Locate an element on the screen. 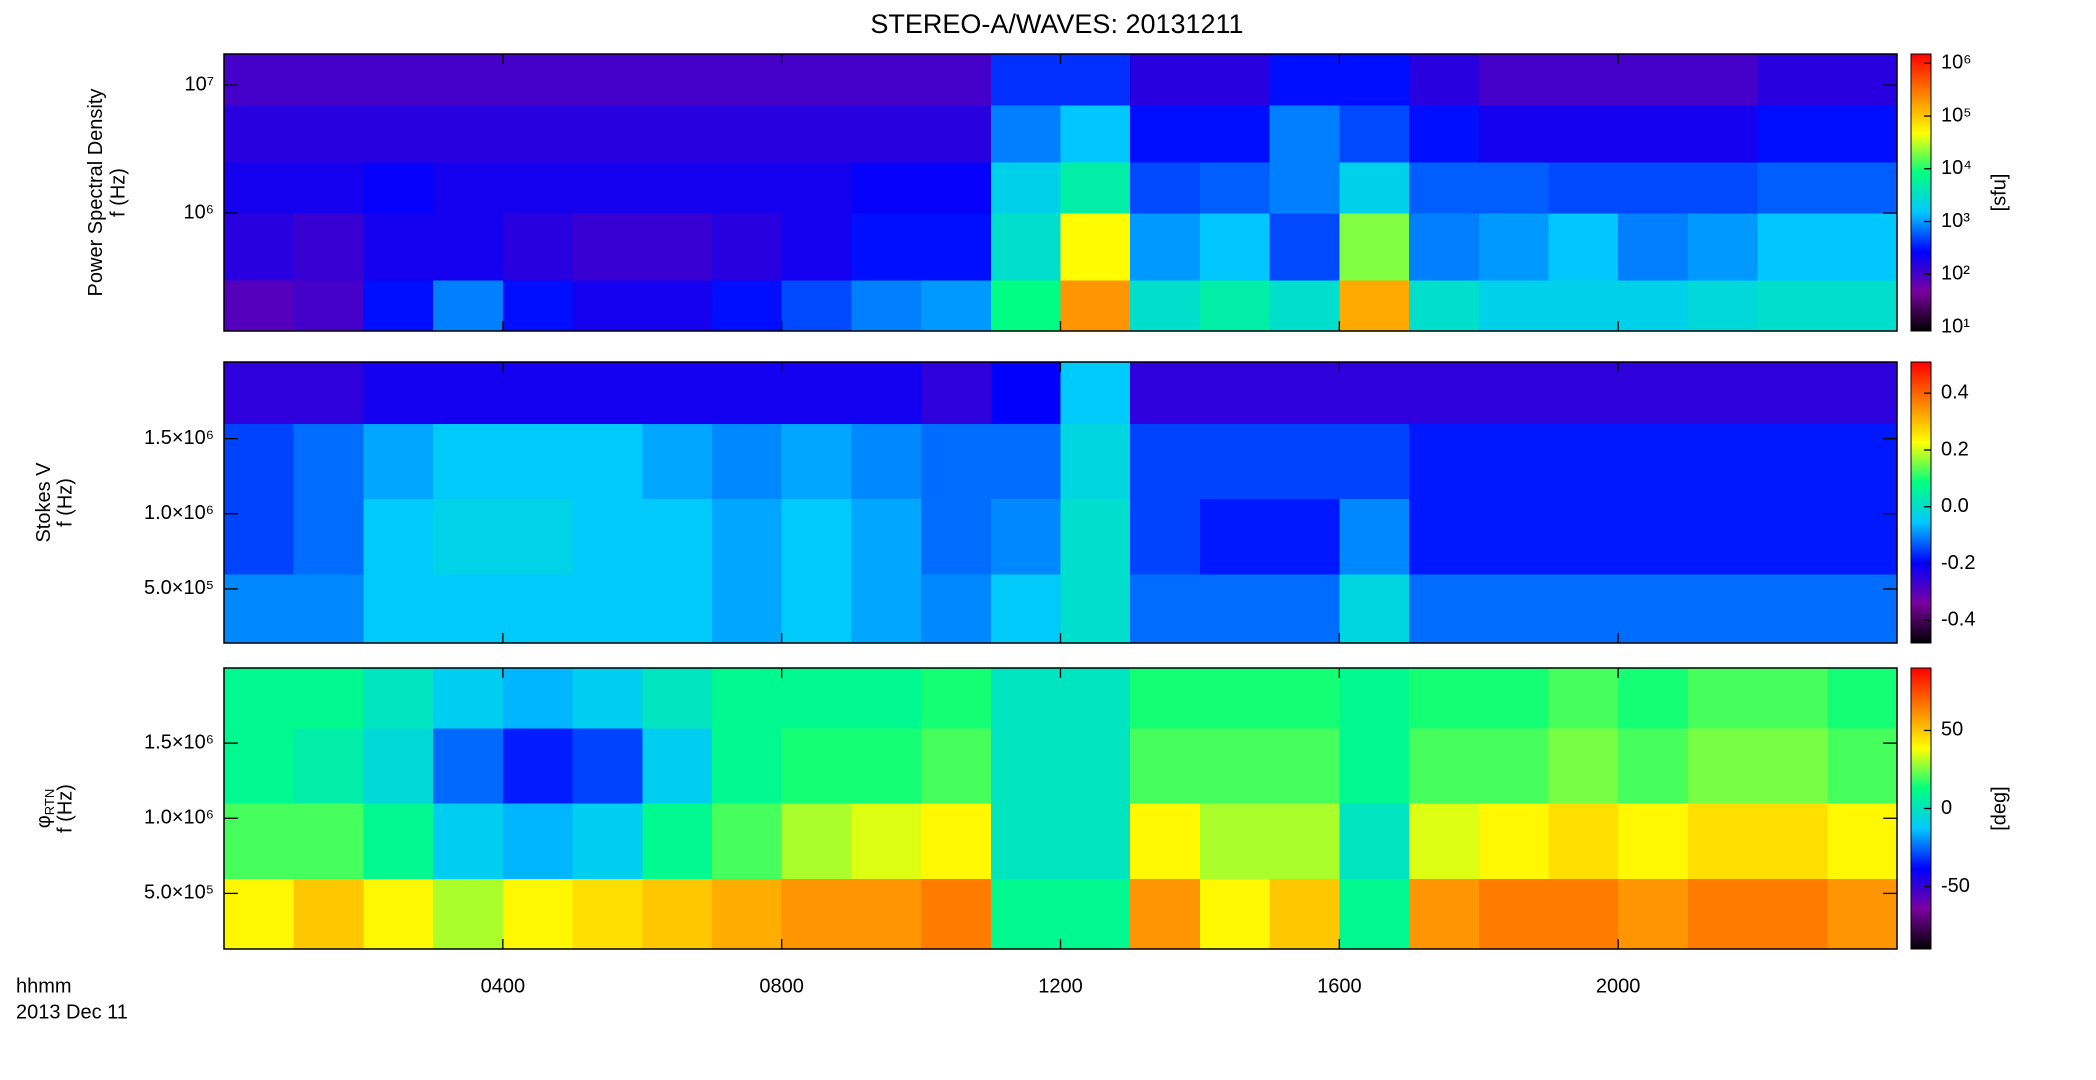  colorbar-tick-label: -0.4 is located at coordinates (1958, 620).